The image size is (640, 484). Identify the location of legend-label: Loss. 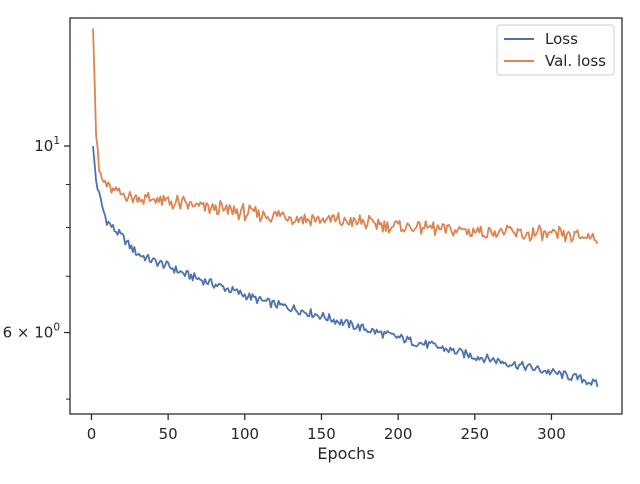
(561, 39).